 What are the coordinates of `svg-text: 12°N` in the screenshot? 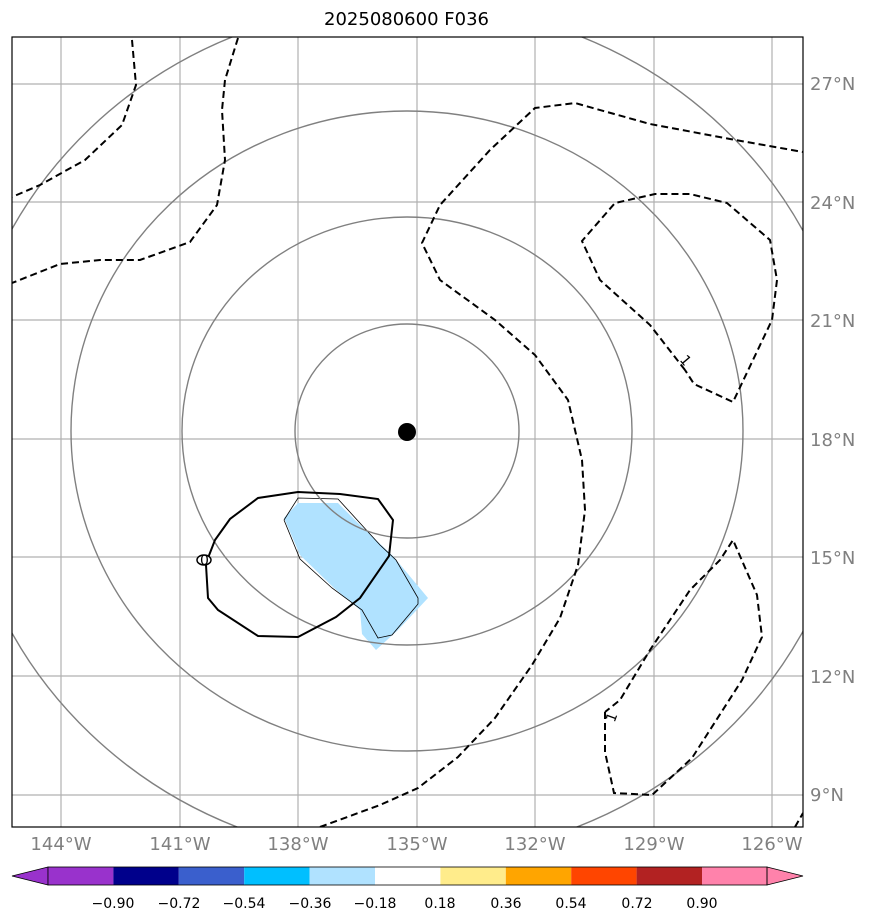 It's located at (832, 677).